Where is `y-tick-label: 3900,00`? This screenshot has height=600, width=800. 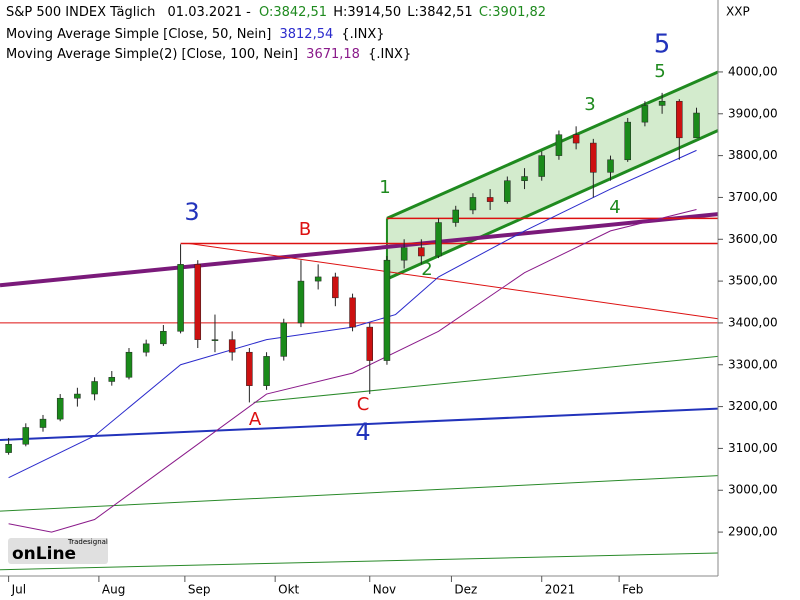 y-tick-label: 3900,00 is located at coordinates (753, 113).